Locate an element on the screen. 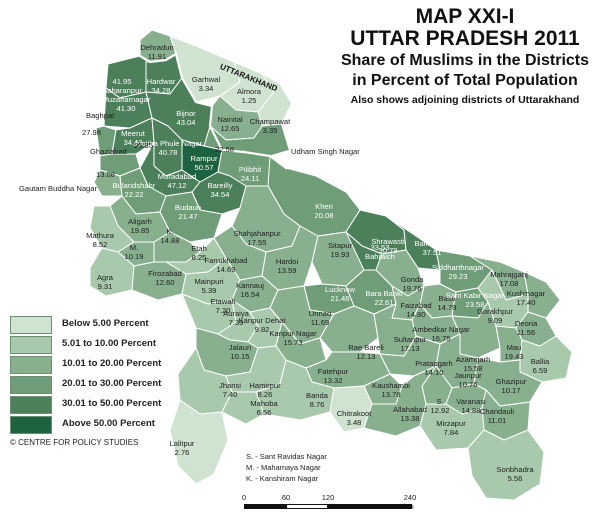  district-label-chandauli: Chandauli 11.01 is located at coordinates (497, 416).